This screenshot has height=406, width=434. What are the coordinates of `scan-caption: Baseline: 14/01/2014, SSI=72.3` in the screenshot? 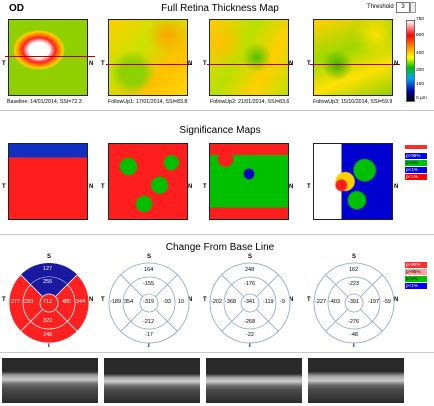 It's located at (44, 102).